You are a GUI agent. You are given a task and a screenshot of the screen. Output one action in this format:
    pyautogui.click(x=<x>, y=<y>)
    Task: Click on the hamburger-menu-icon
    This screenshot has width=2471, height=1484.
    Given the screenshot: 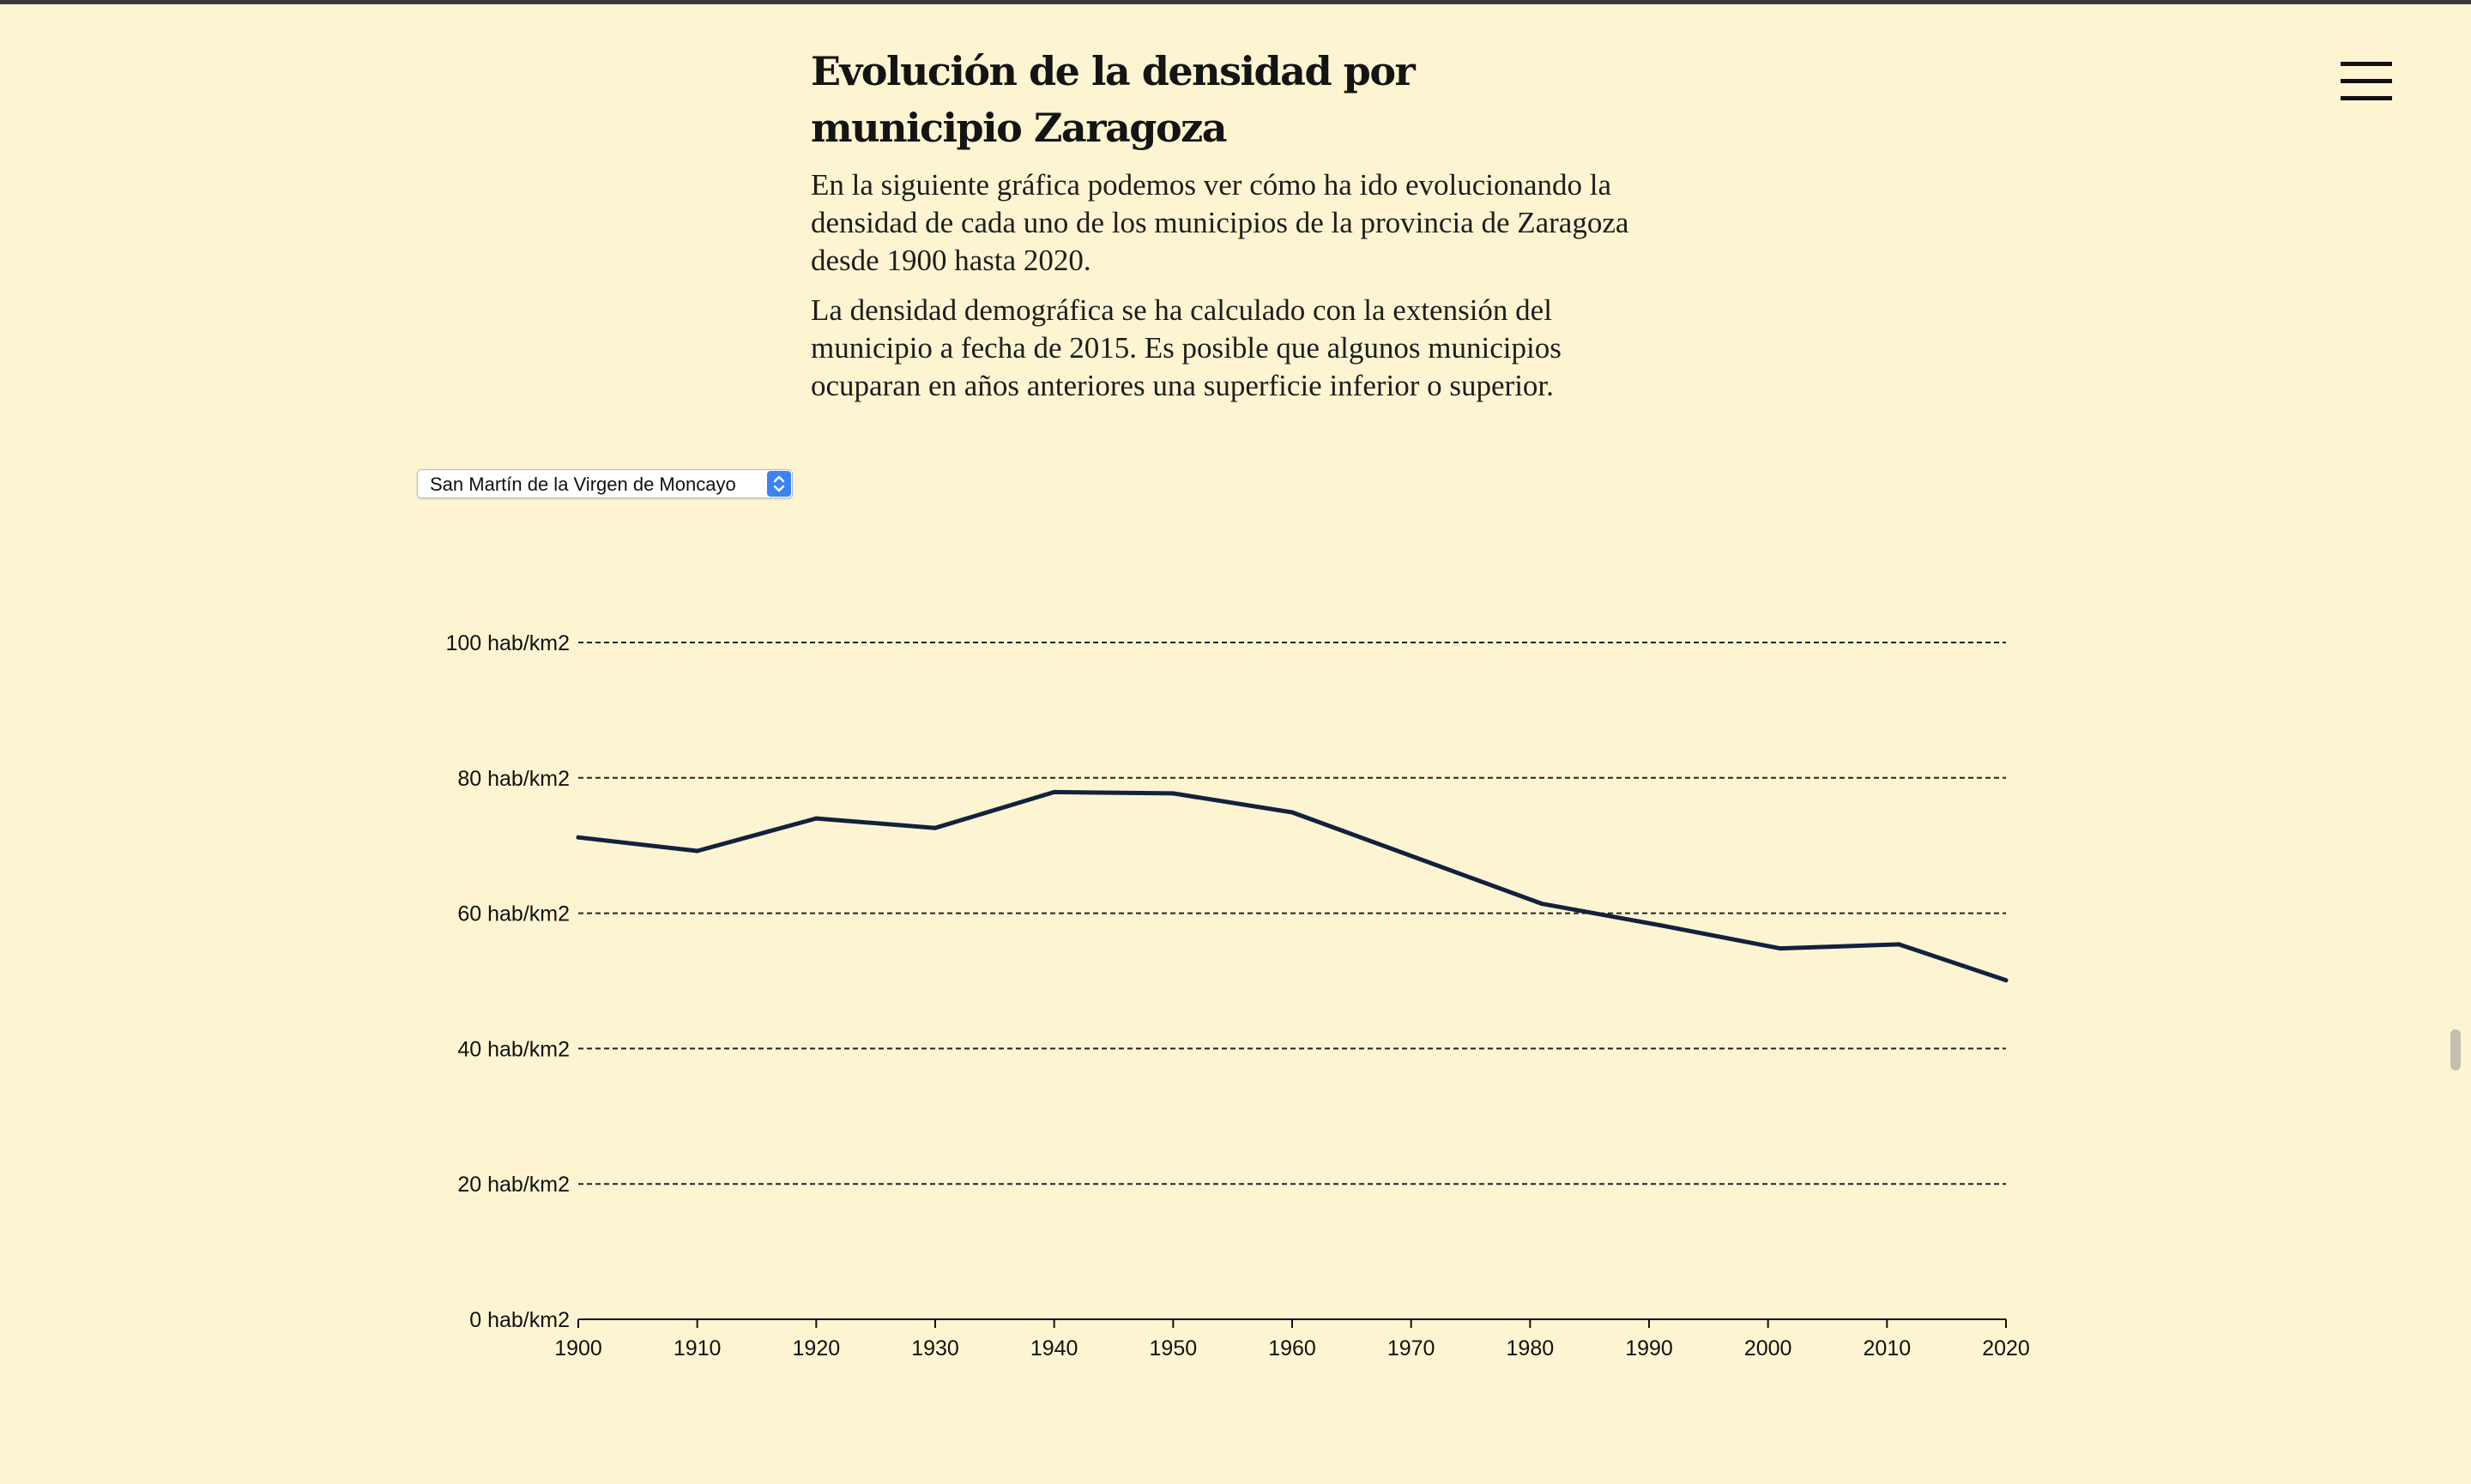 What is the action you would take?
    pyautogui.click(x=2366, y=81)
    